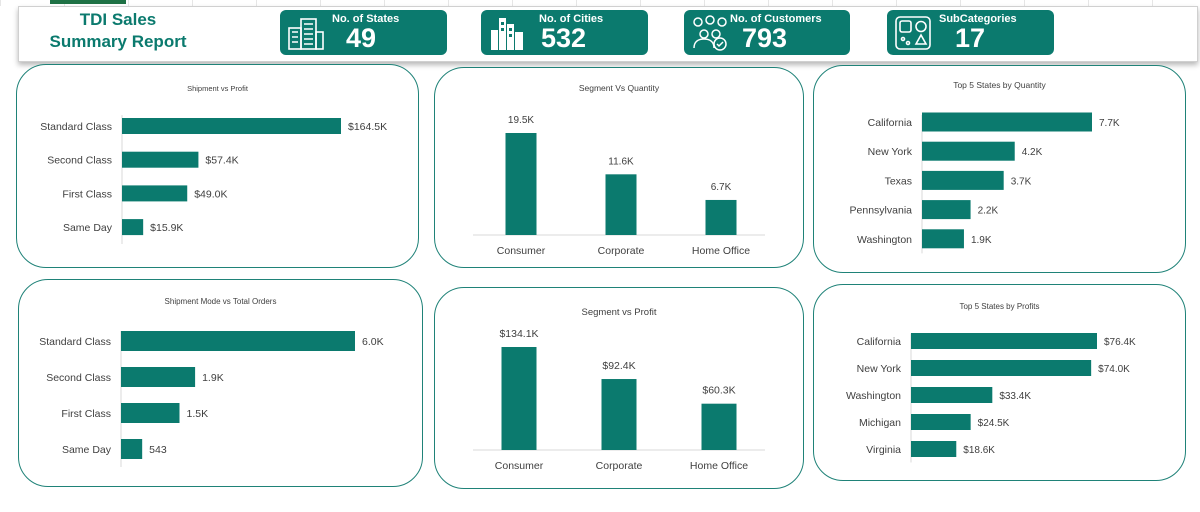  I want to click on customers-icon, so click(710, 33).